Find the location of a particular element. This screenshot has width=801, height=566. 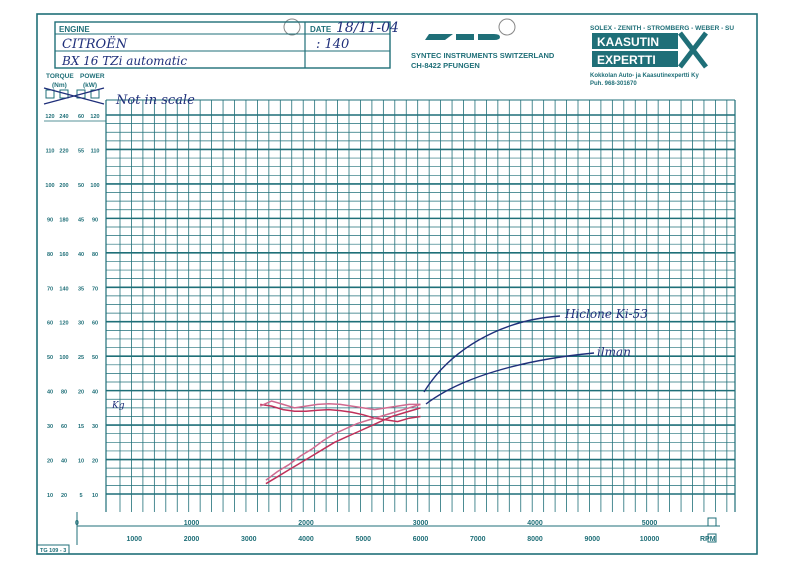

syntec-line1: SYNTEC INSTRUMENTS SWITZERLAND is located at coordinates (483, 55).